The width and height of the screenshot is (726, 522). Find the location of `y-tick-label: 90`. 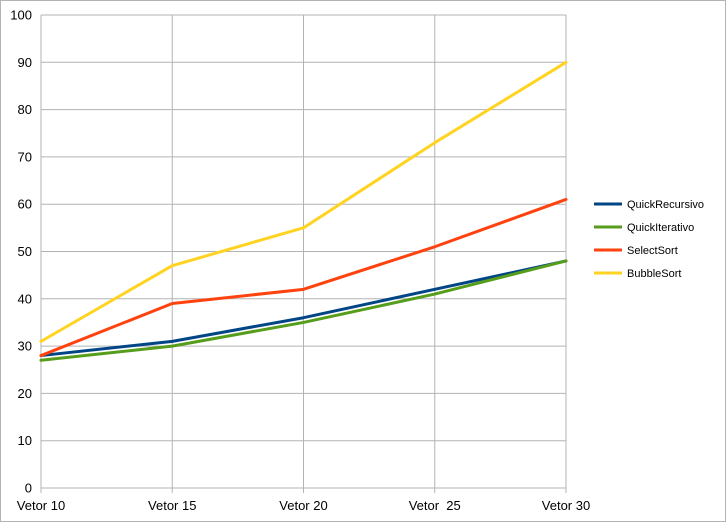

y-tick-label: 90 is located at coordinates (25, 62).